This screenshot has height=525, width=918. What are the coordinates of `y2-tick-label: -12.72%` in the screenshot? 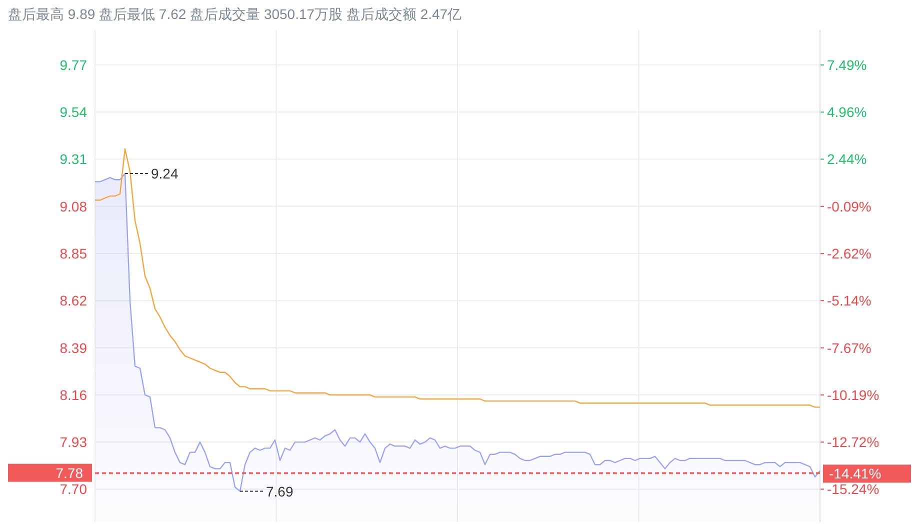 It's located at (853, 442).